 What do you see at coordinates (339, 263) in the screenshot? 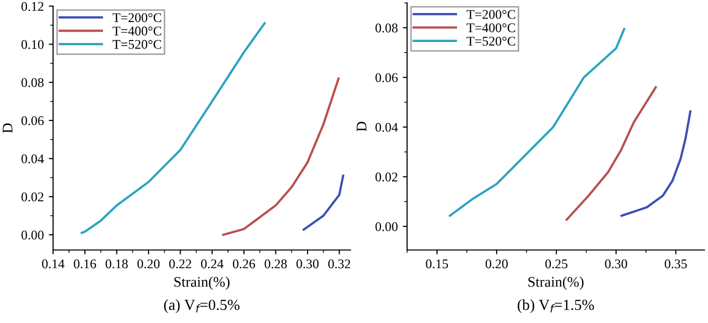
I see `x-tick-label: 0.32` at bounding box center [339, 263].